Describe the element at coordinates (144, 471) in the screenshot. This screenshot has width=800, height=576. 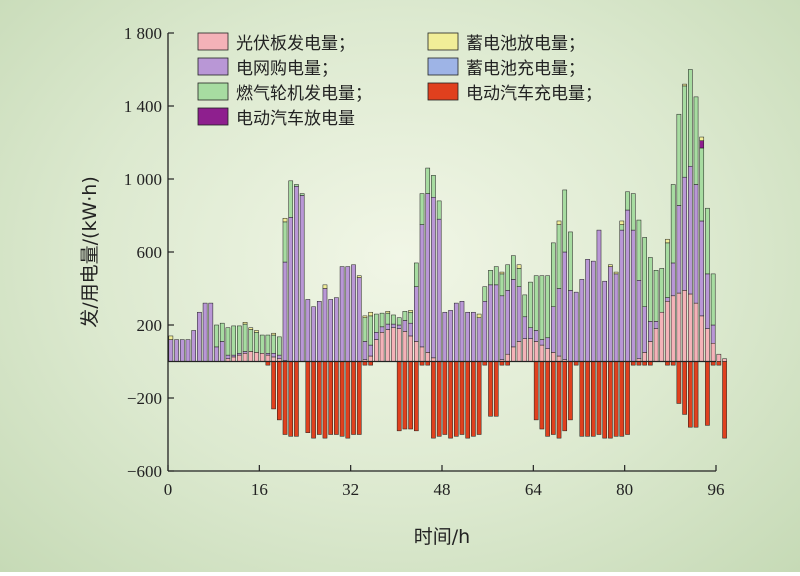
I see `y-tick-label: −600` at that location.